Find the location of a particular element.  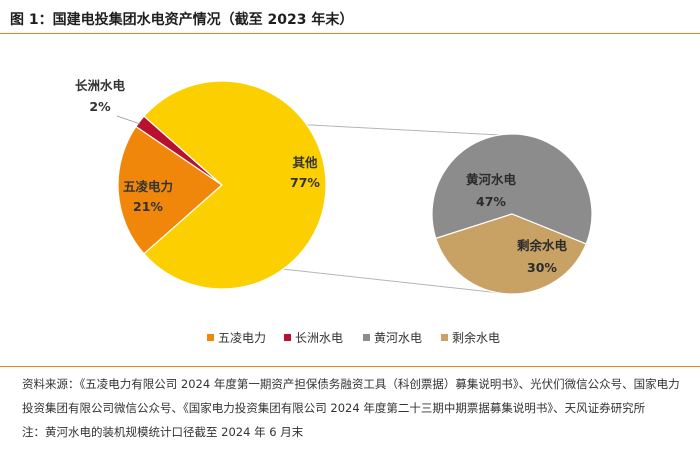

title-bar: 图 1：国建电投集团水电资产情况（截至 2023 年末） is located at coordinates (350, 17).